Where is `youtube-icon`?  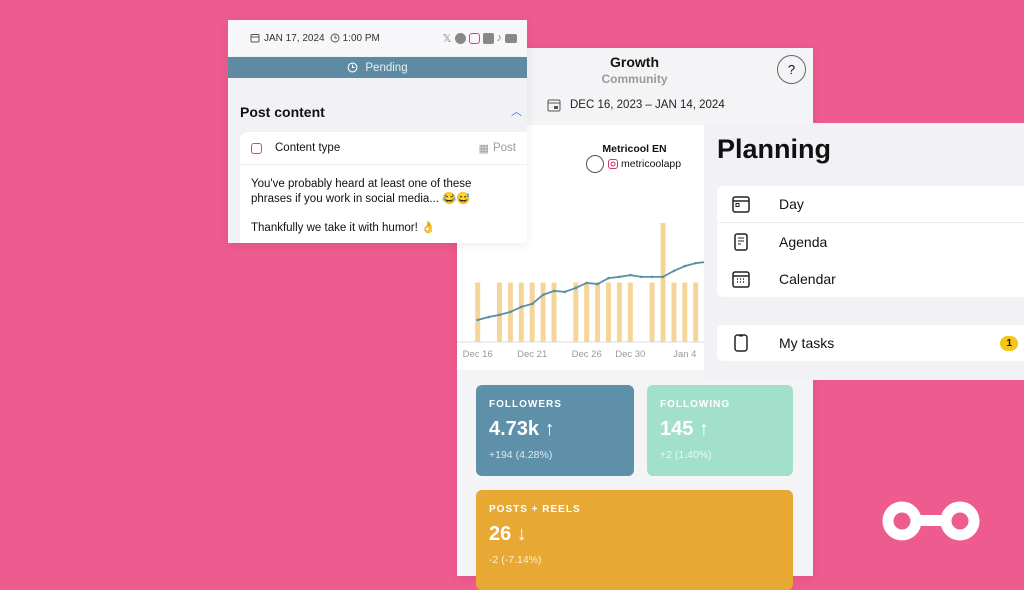
youtube-icon is located at coordinates (511, 38).